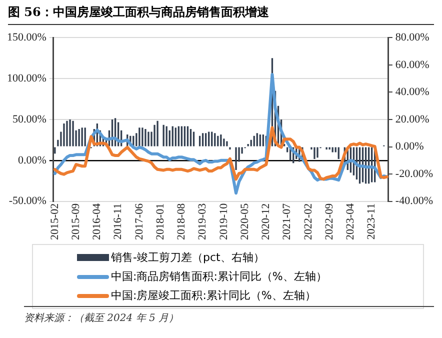  I want to click on y2-tick-label: -20.00%, so click(414, 174).